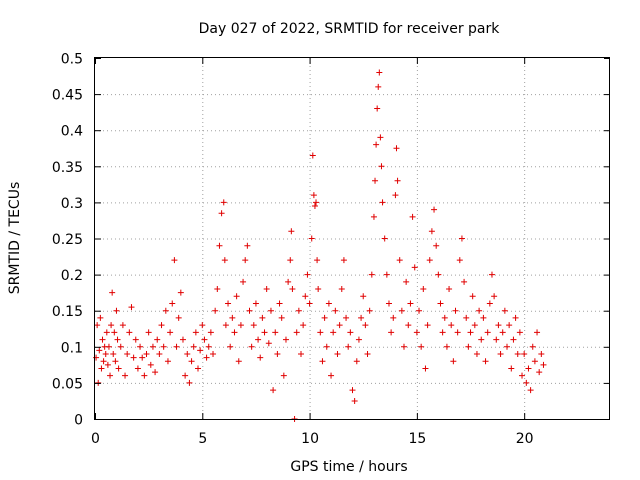  I want to click on y-tick-label: 0.15, so click(67, 312).